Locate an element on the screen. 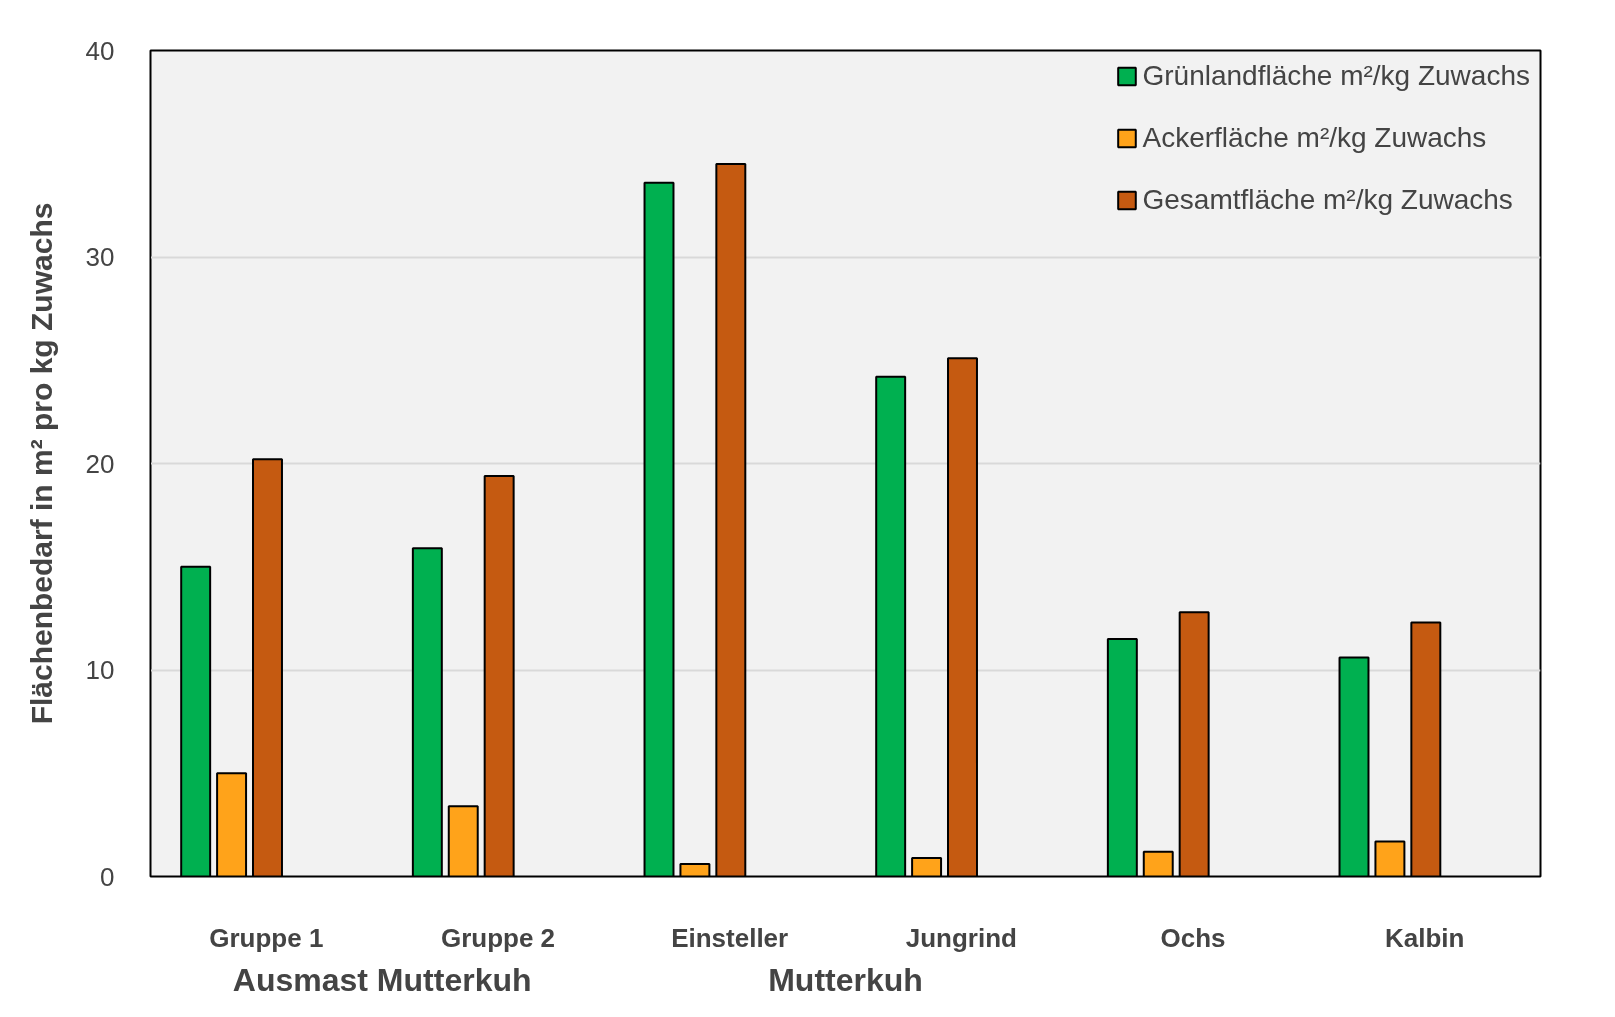 The width and height of the screenshot is (1615, 1017). y-tick-label: 10 is located at coordinates (100, 670).